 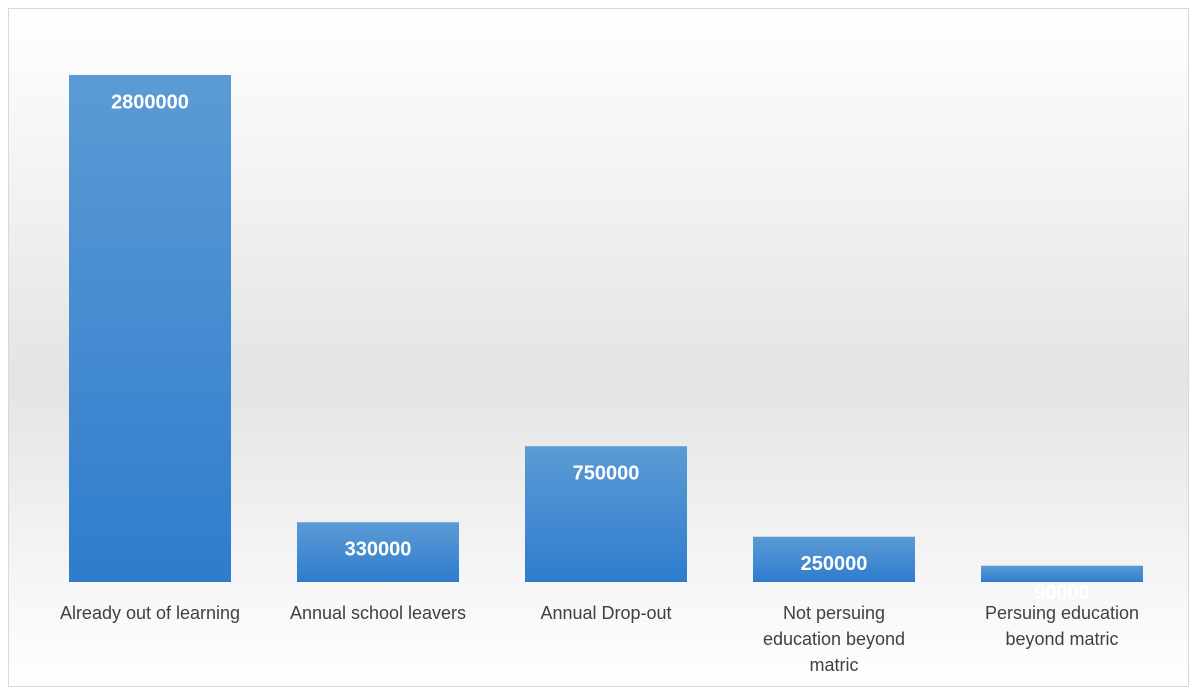 I want to click on value-label: 2800000, so click(x=150, y=102).